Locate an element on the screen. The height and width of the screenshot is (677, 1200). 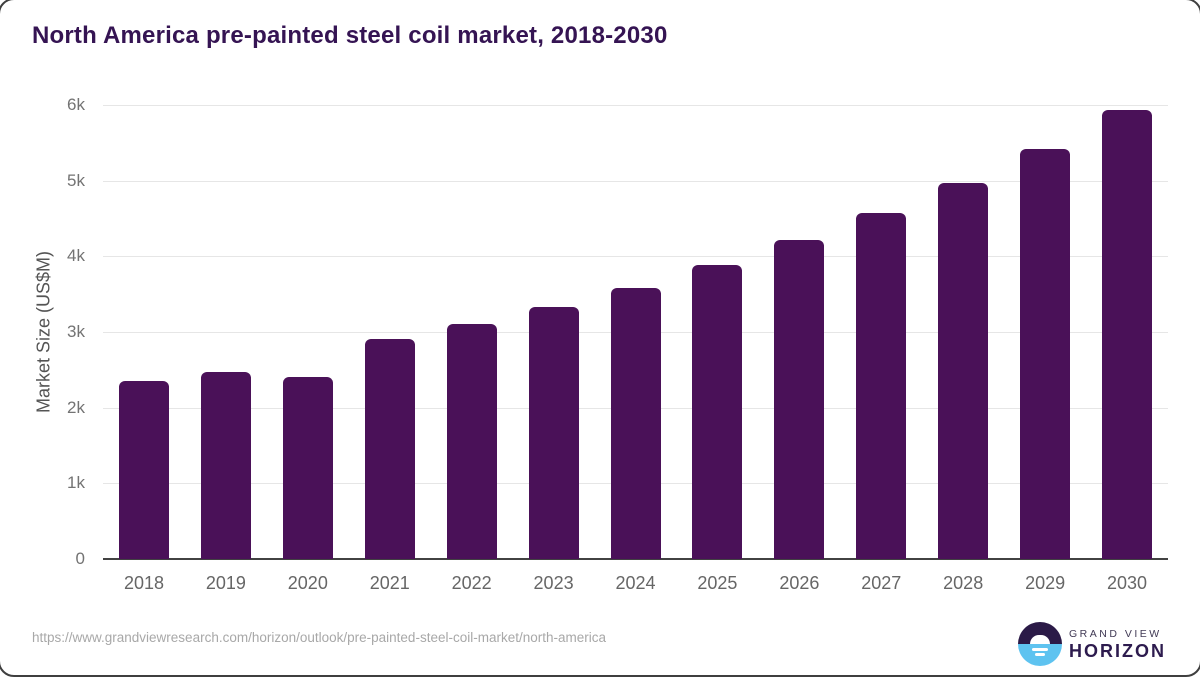
bar-2024 is located at coordinates (635, 423).